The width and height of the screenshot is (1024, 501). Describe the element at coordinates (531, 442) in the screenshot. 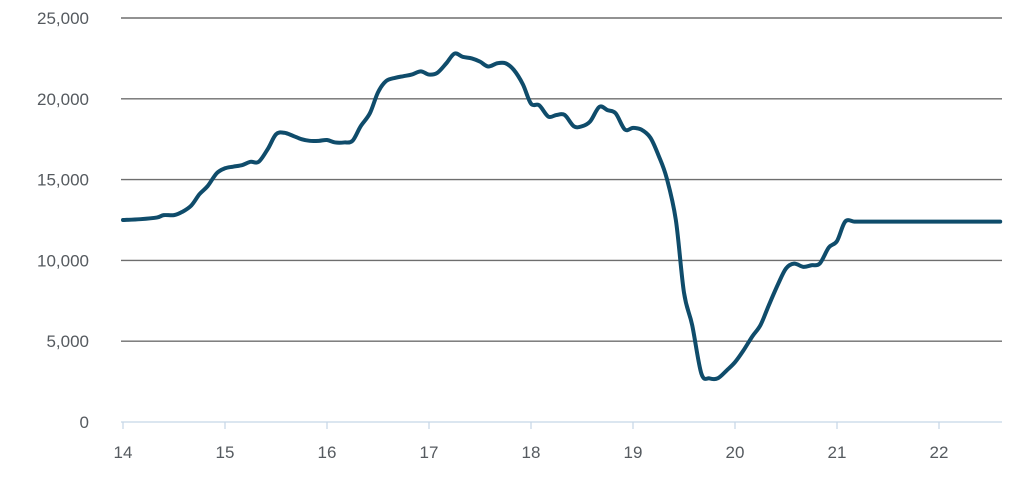

I see `x-axis: 14 15 16 17 18 19 20 21 22` at that location.